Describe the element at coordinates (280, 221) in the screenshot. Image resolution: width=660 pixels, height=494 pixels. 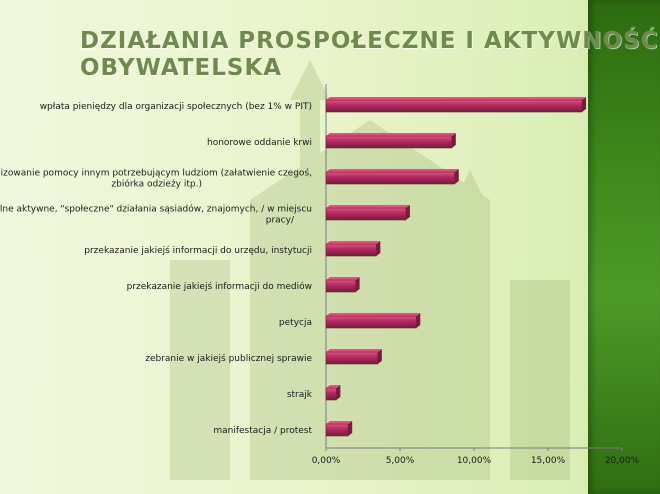
I see `category-label-4-line-2: pracy/` at that location.